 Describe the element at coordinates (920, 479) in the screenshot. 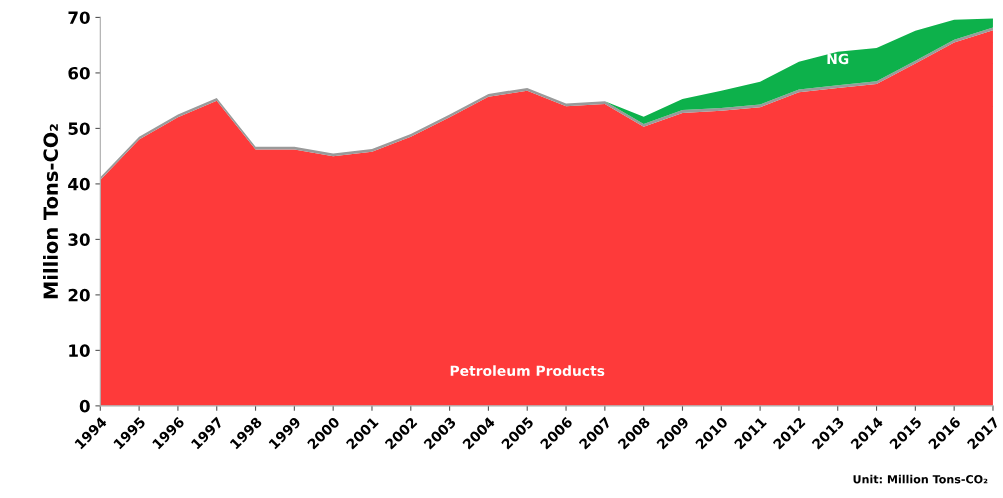

I see `text: Unit: Million Tons-CO₂` at that location.